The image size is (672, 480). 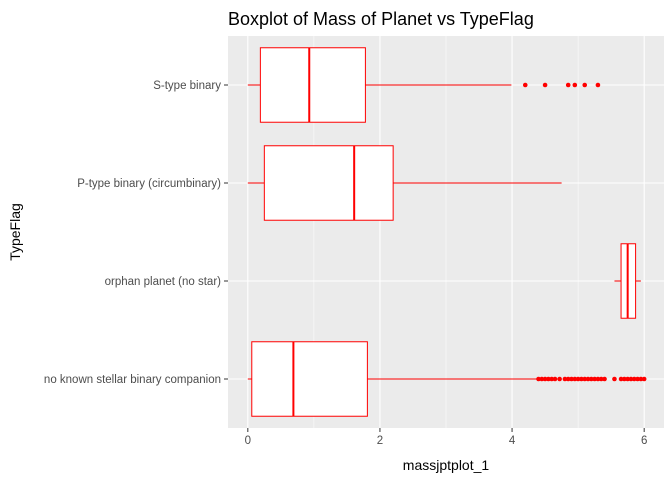 I want to click on x-axis: 0 2 4 6, so click(x=446, y=437).